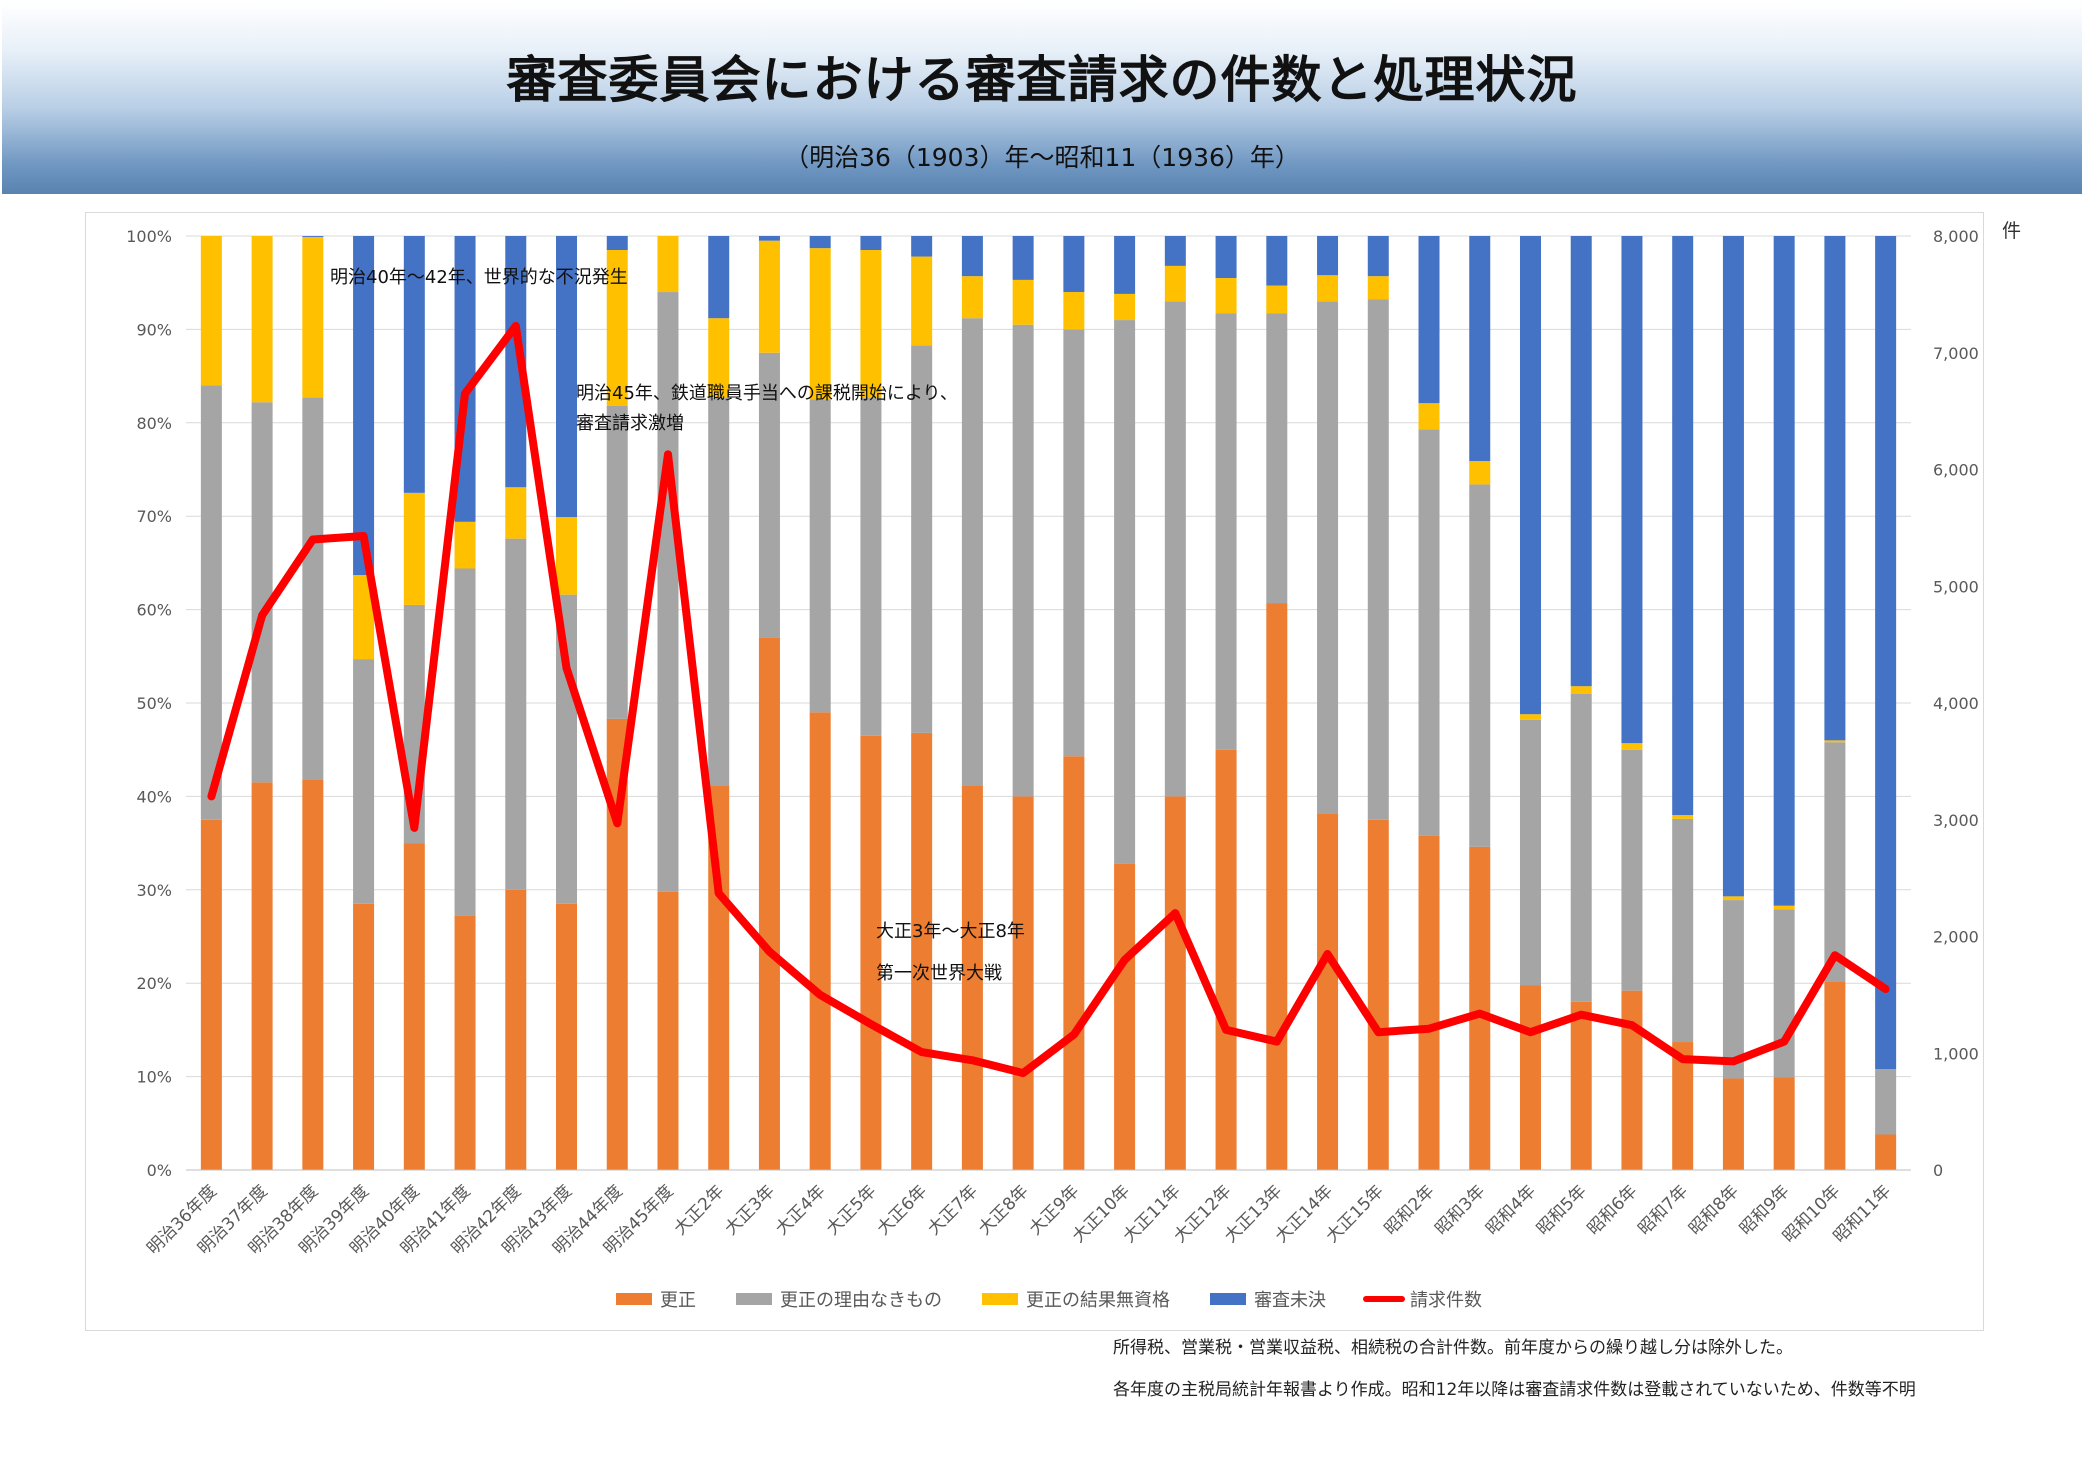  What do you see at coordinates (1956, 937) in the screenshot?
I see `y-right-tick-label: 2,000` at bounding box center [1956, 937].